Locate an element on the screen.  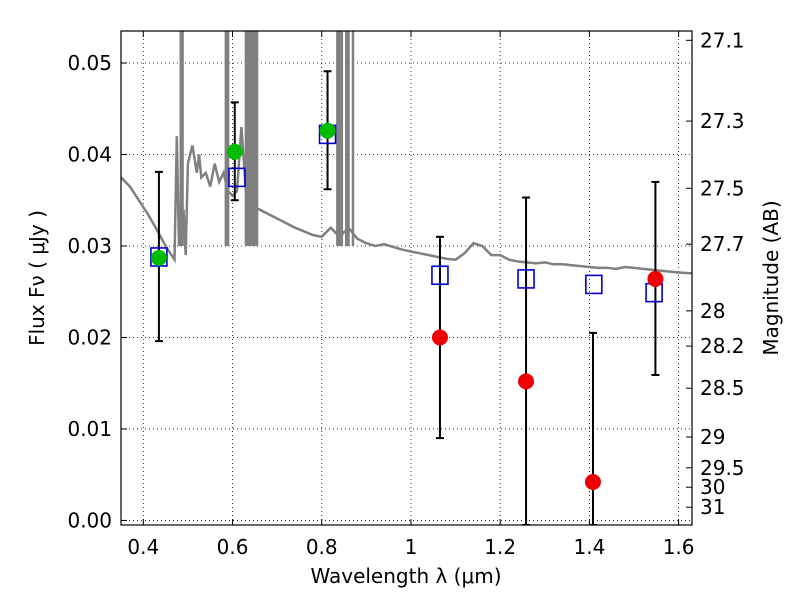
y-tick-label: 0.00 is located at coordinates (89, 520).